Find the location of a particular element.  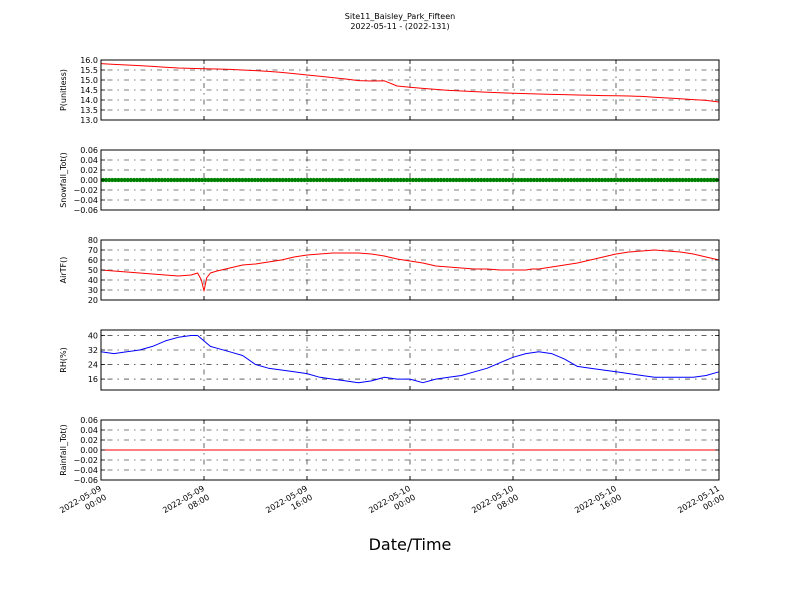

figure-title: Site11_Baisley_Park_Fifteen is located at coordinates (400, 16).